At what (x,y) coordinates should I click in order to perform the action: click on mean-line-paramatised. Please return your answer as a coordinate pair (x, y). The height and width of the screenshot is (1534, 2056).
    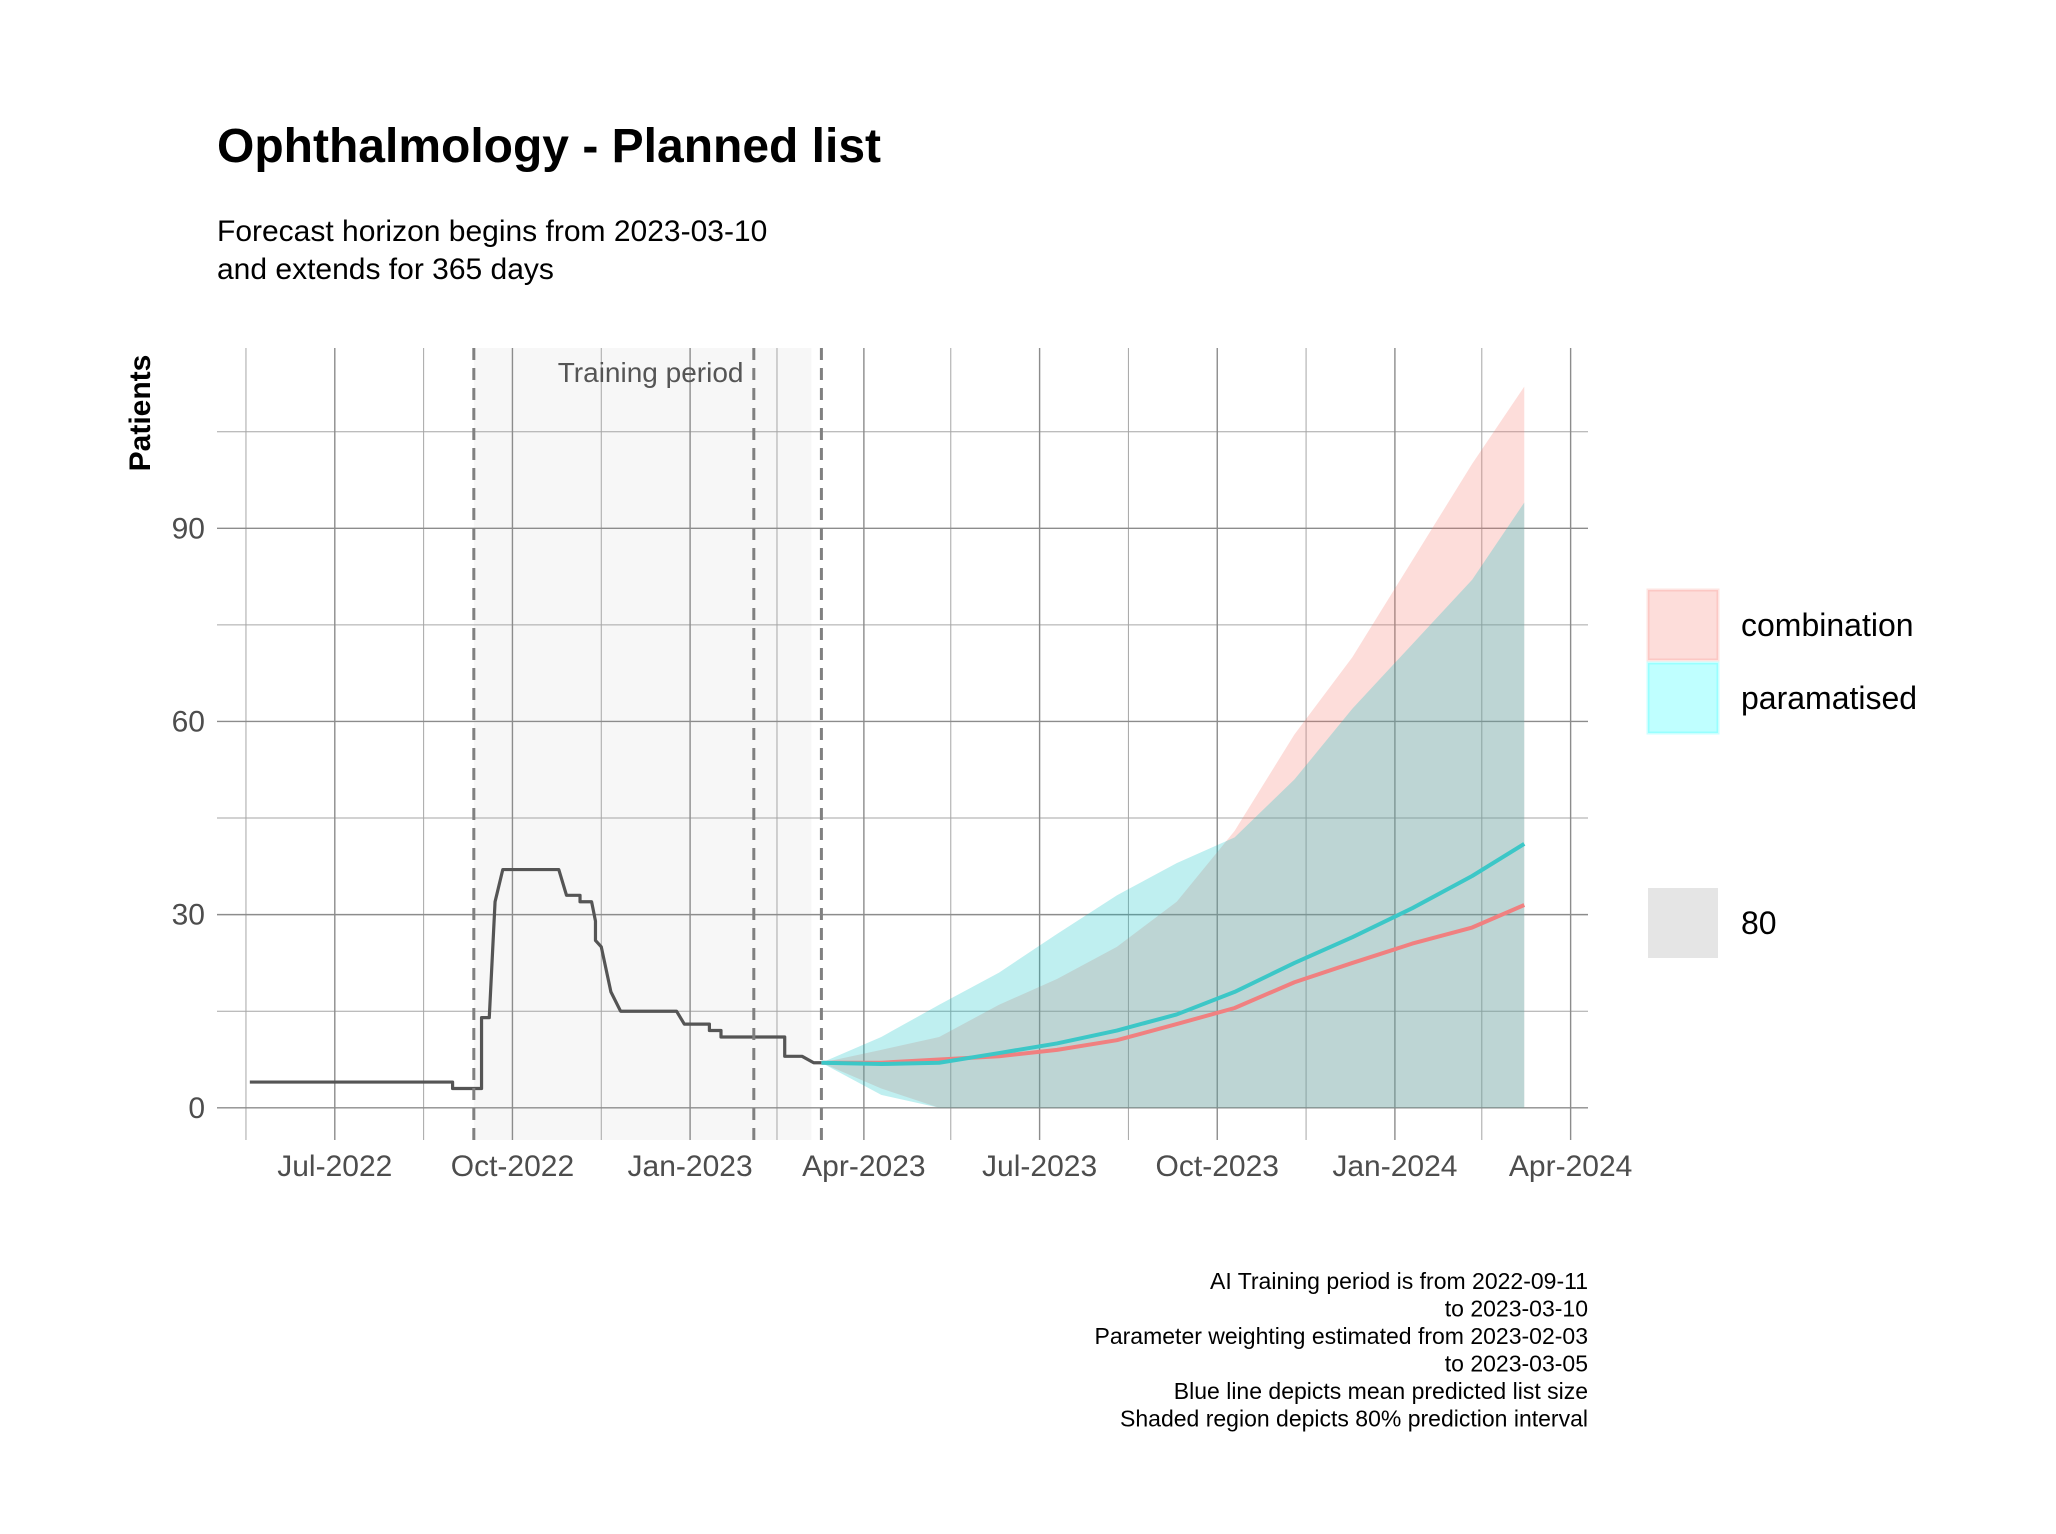
    Looking at the image, I should click on (1173, 954).